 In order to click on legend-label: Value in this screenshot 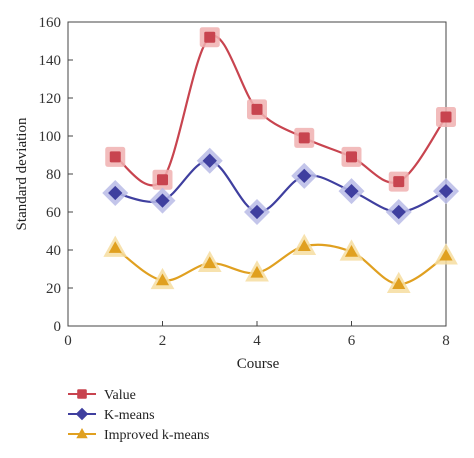, I will do `click(120, 395)`.